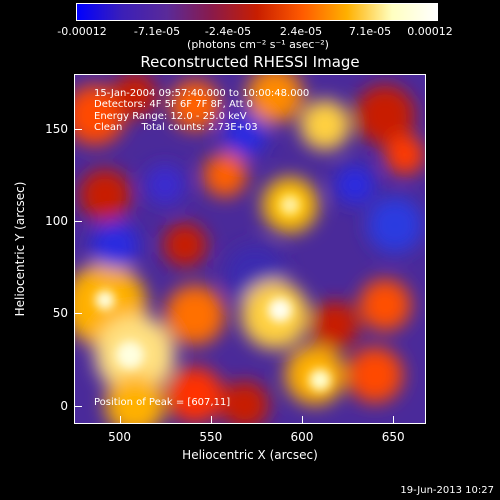 The width and height of the screenshot is (500, 500). What do you see at coordinates (202, 93) in the screenshot?
I see `annotation-time: 15-Jan-2004 09:57:40.000 to 10:00:48.000` at bounding box center [202, 93].